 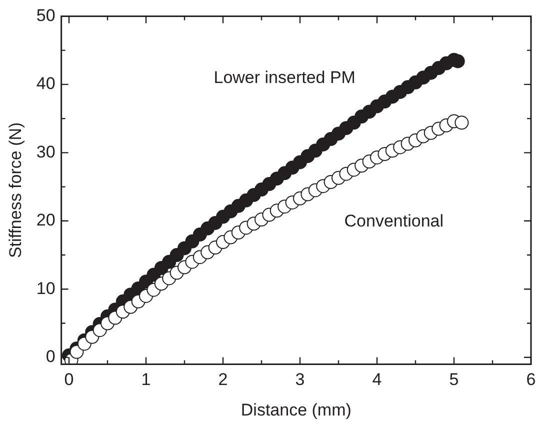 What do you see at coordinates (146, 380) in the screenshot?
I see `x-tick-label: 1` at bounding box center [146, 380].